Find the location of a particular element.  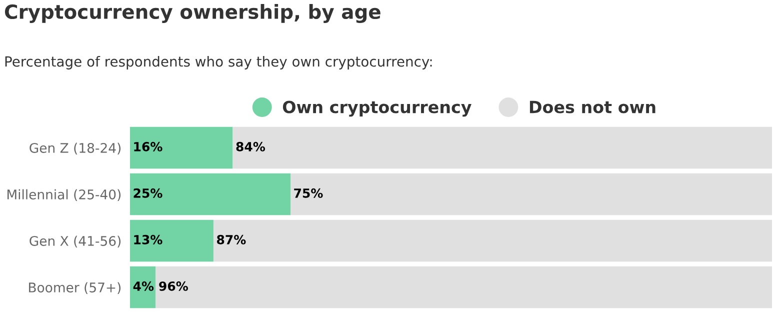

y-tick-label: Millennial (25-40) is located at coordinates (64, 195).